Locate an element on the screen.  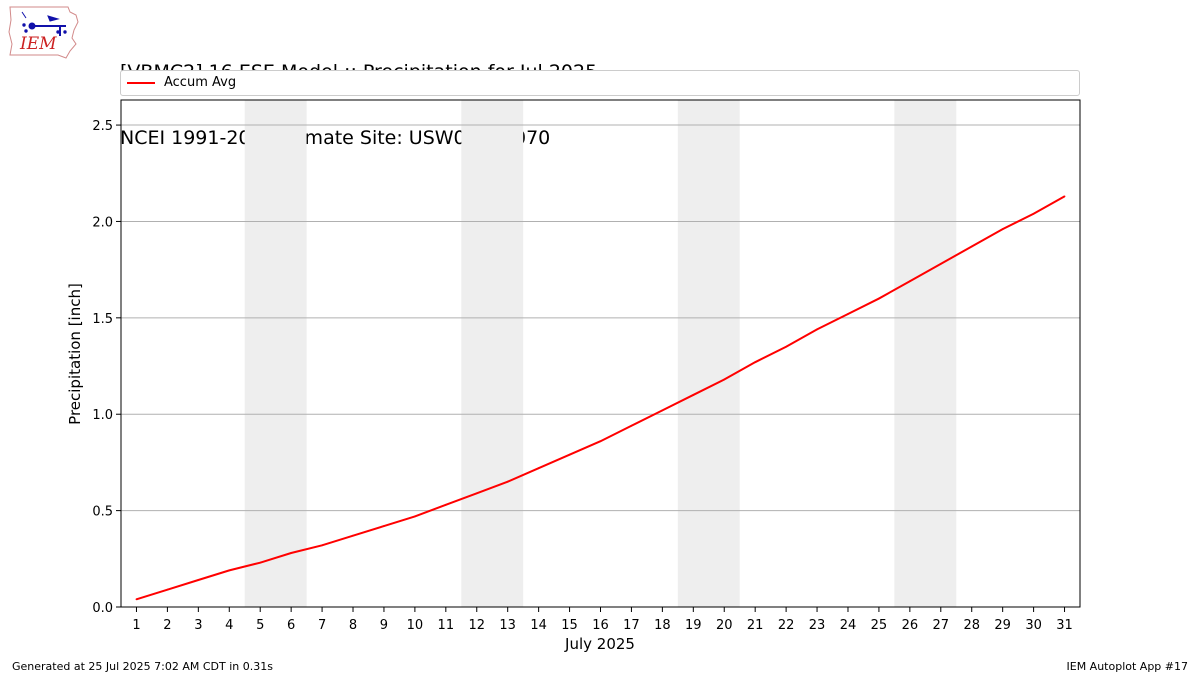
y-tick-label: 2.0 is located at coordinates (102, 222).